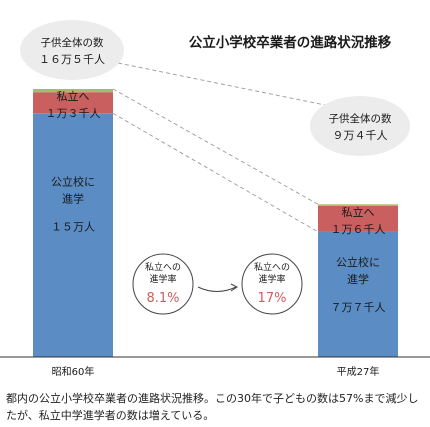 The height and width of the screenshot is (427, 430). Describe the element at coordinates (358, 307) in the screenshot. I see `public-label-3: ７万７千人` at that location.